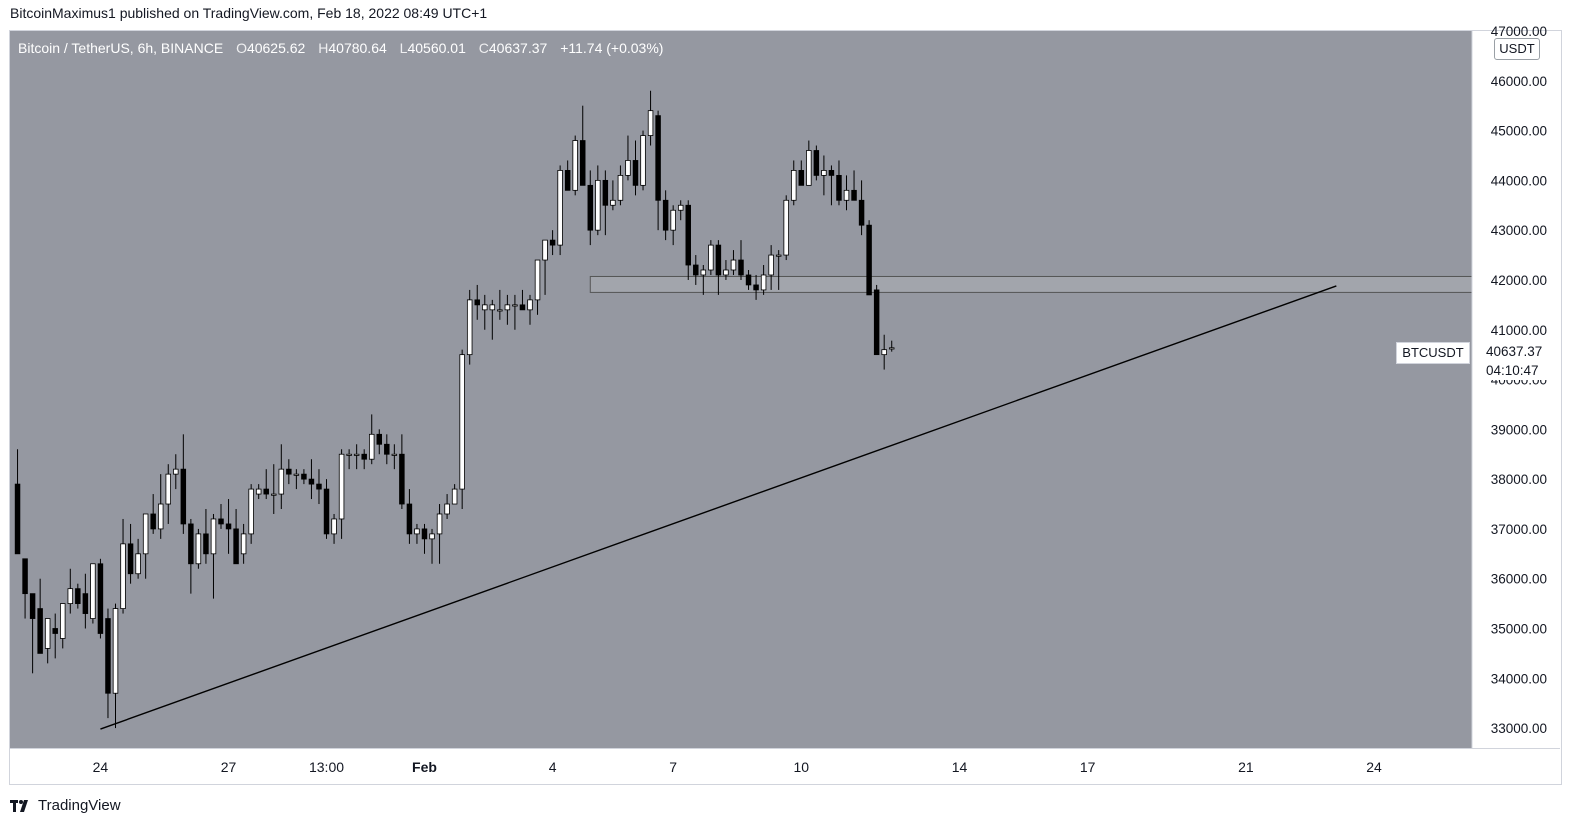 The height and width of the screenshot is (835, 1593). I want to click on tradingview-logo: TradingView, so click(65, 805).